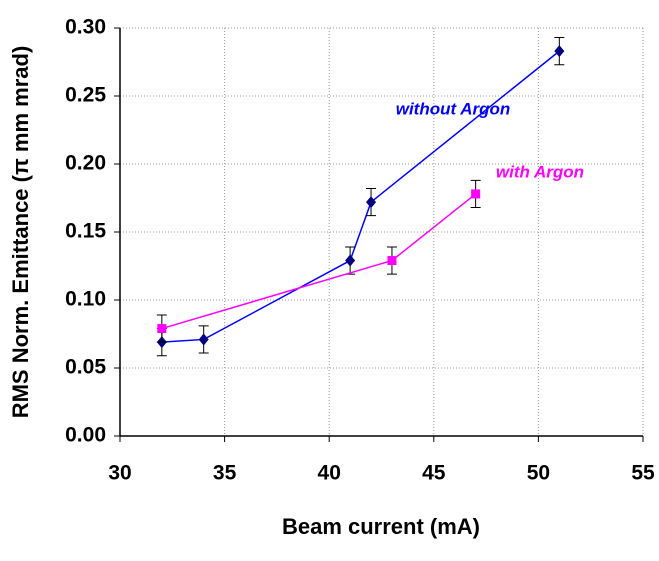  Describe the element at coordinates (85, 367) in the screenshot. I see `y-tick-label: 0.05` at that location.